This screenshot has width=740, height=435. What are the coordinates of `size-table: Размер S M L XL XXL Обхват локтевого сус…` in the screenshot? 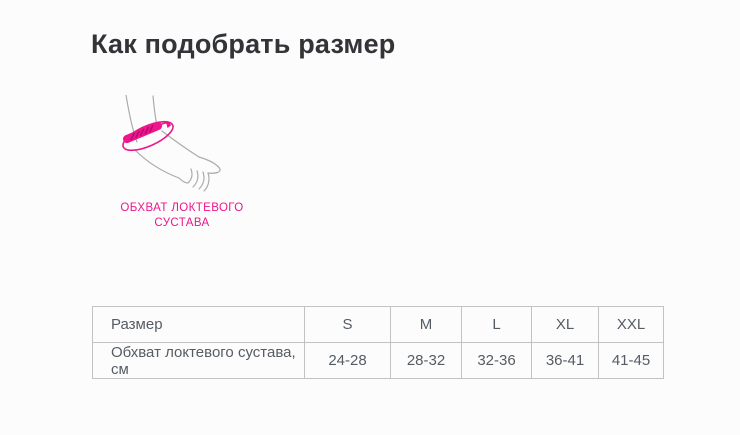 It's located at (378, 342).